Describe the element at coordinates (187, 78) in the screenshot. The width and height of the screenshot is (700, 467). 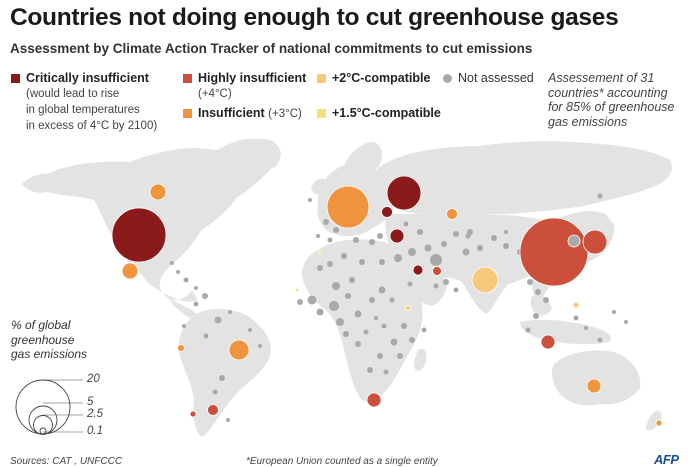
I see `legend-highly-swatch` at that location.